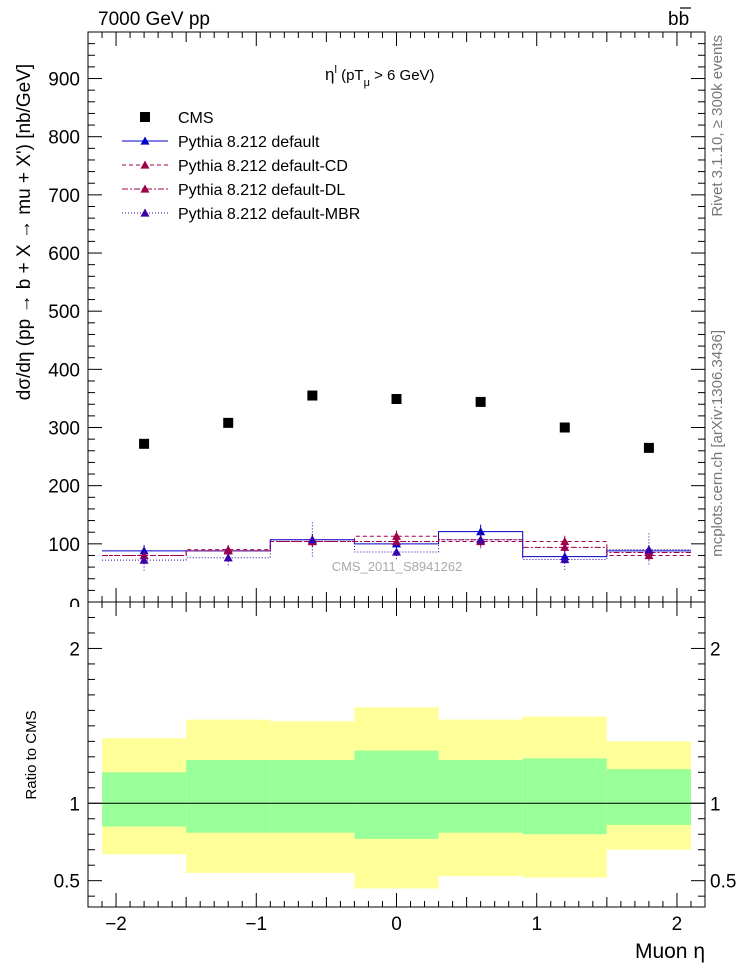 The image size is (746, 972). What do you see at coordinates (64, 545) in the screenshot?
I see `y-tick-label: 100` at bounding box center [64, 545].